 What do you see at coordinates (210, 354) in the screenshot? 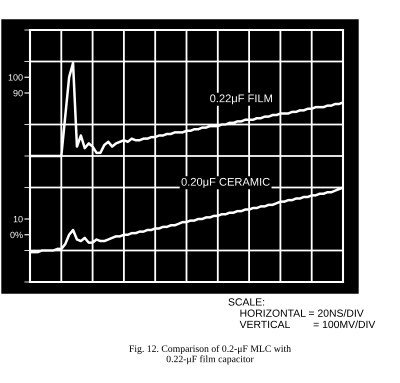
I see `caption: Fig. 12. Comparison of 0.2-μF MLC with 0.22-μF film capacitor` at bounding box center [210, 354].